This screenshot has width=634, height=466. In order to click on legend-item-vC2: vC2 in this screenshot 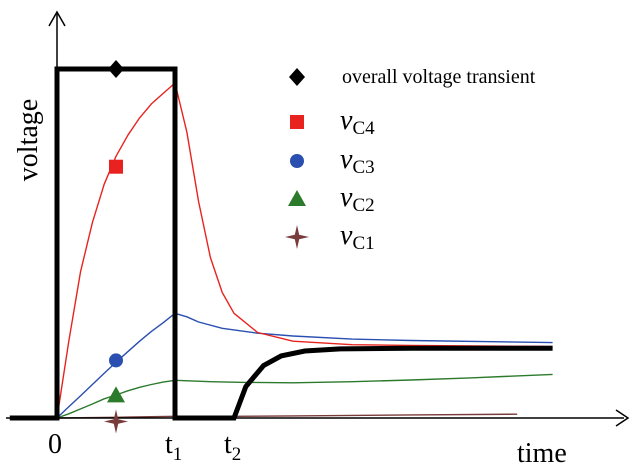, I will do `click(331, 199)`.